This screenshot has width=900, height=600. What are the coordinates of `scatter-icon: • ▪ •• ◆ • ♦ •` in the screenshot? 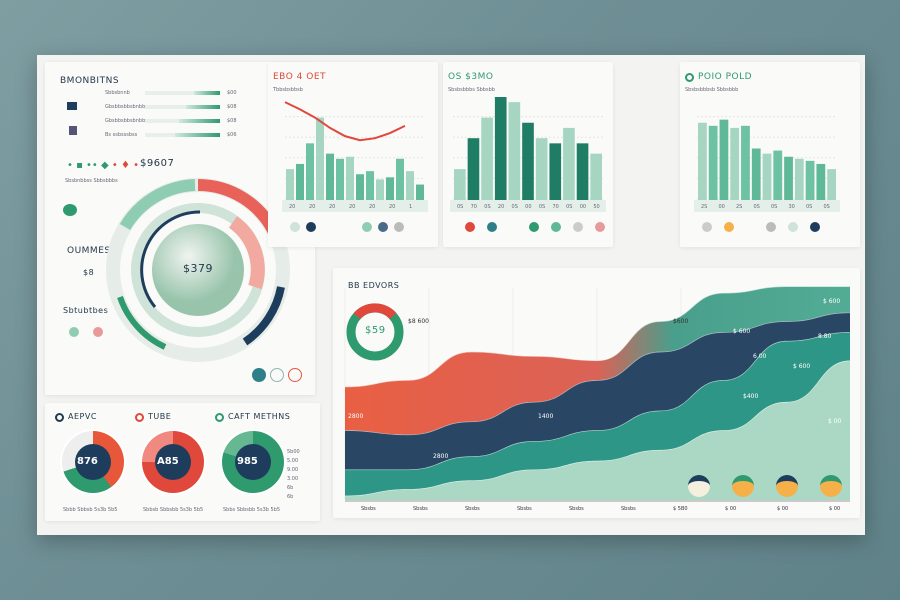 It's located at (103, 165).